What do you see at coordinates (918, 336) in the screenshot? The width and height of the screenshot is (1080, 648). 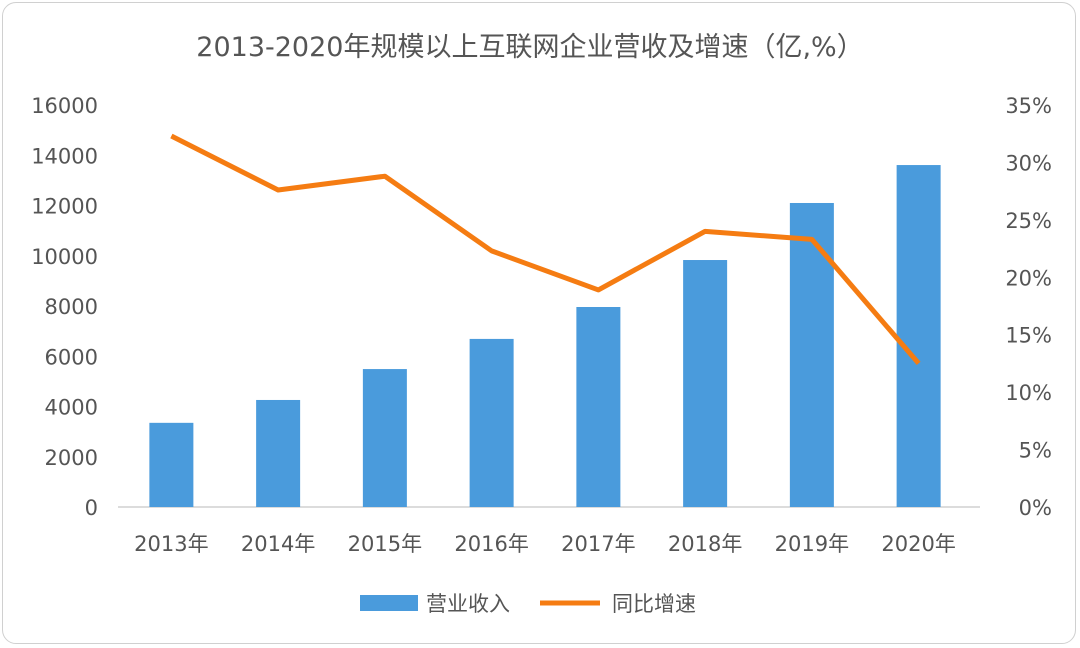 I see `bar-2020年` at bounding box center [918, 336].